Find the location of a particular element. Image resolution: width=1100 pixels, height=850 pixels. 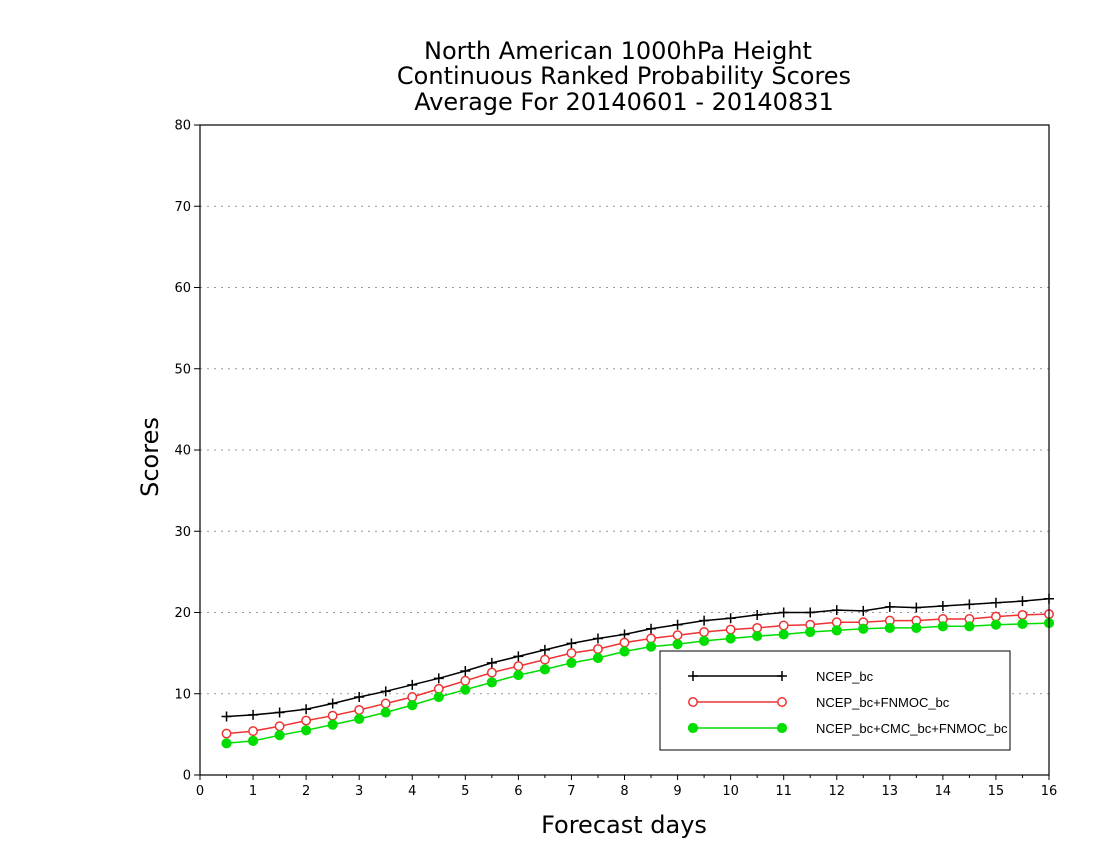

x-tick-label: 9 is located at coordinates (677, 791).